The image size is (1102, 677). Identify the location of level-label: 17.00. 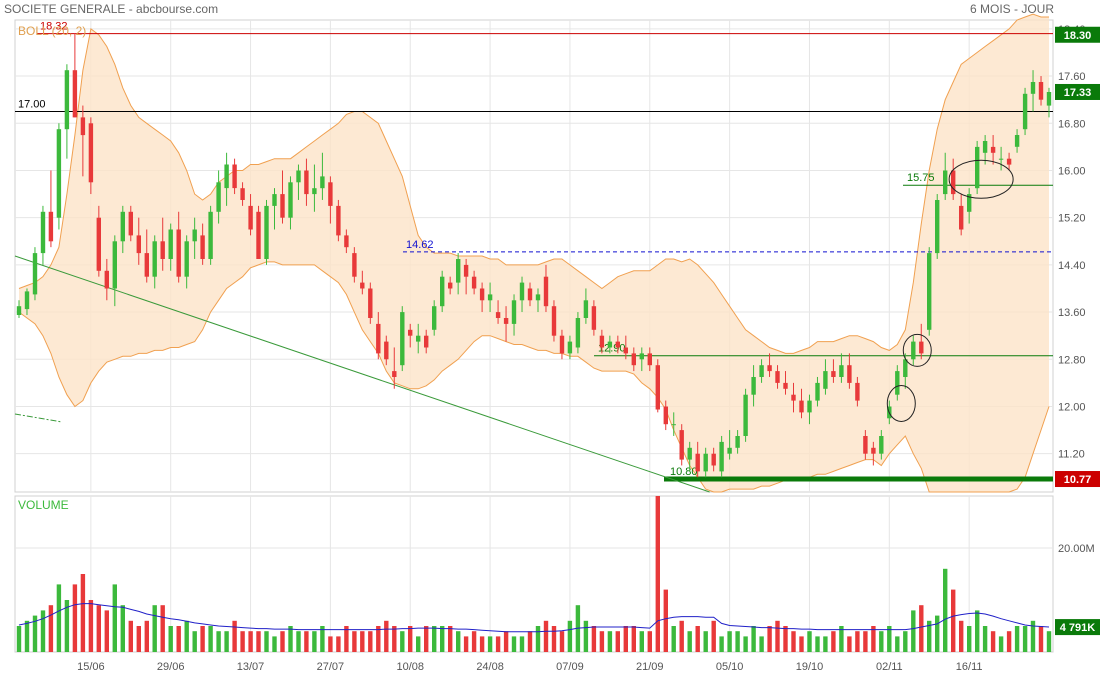
(32, 104).